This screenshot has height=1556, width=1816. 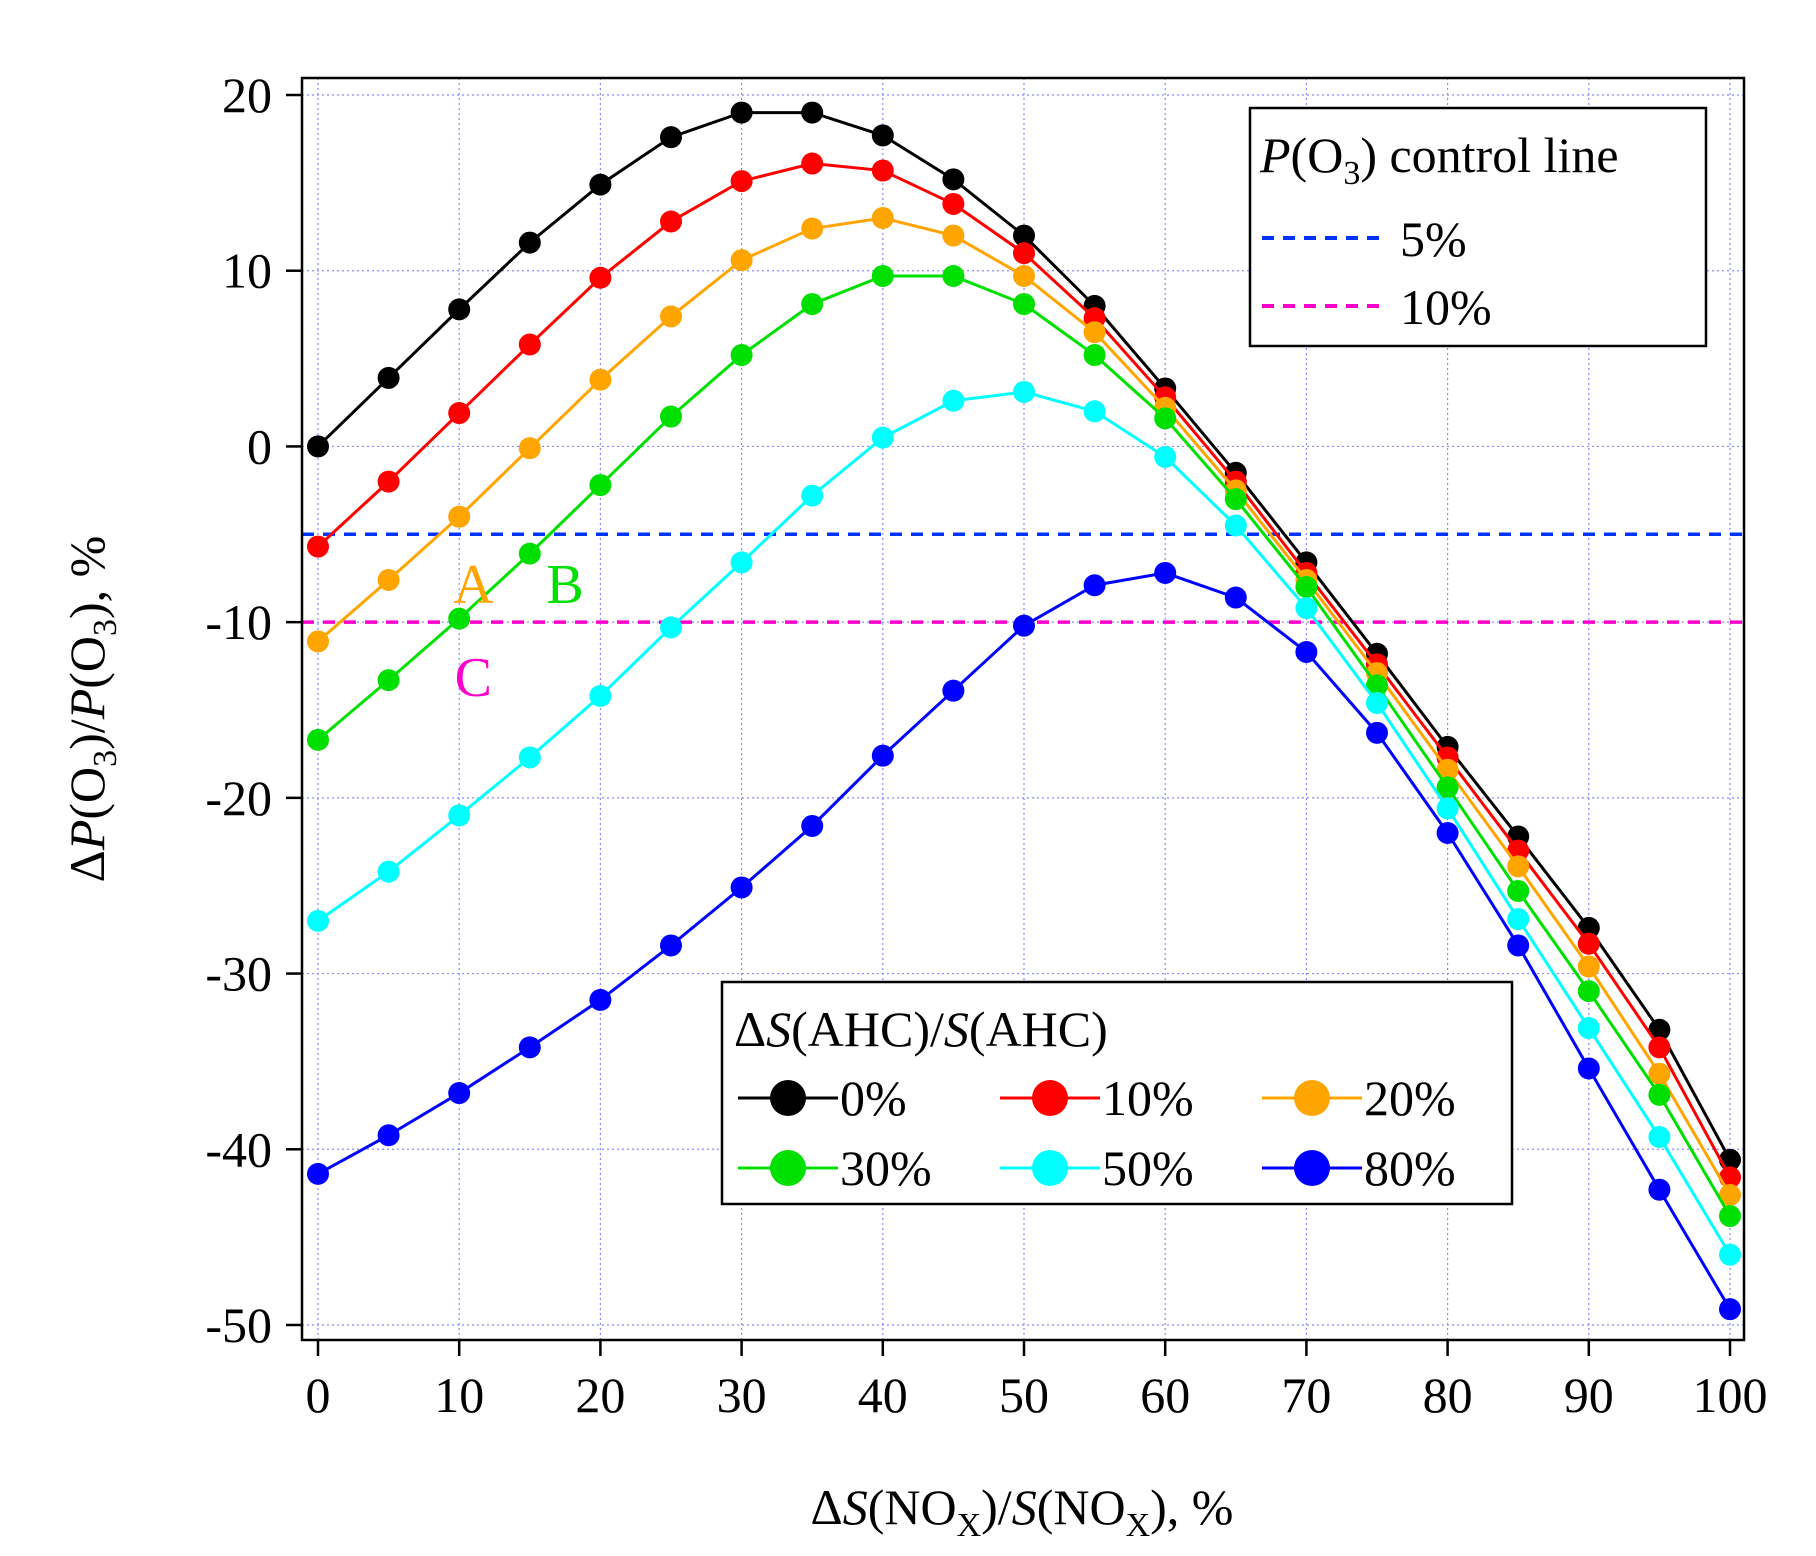 I want to click on annotation-B: B, so click(x=564, y=585).